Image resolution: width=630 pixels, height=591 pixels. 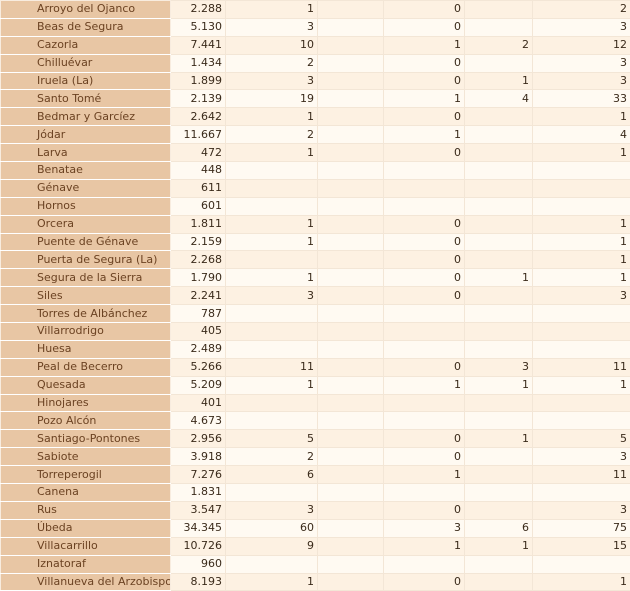 I want to click on table-row: Canena 1.831, so click(x=315, y=492).